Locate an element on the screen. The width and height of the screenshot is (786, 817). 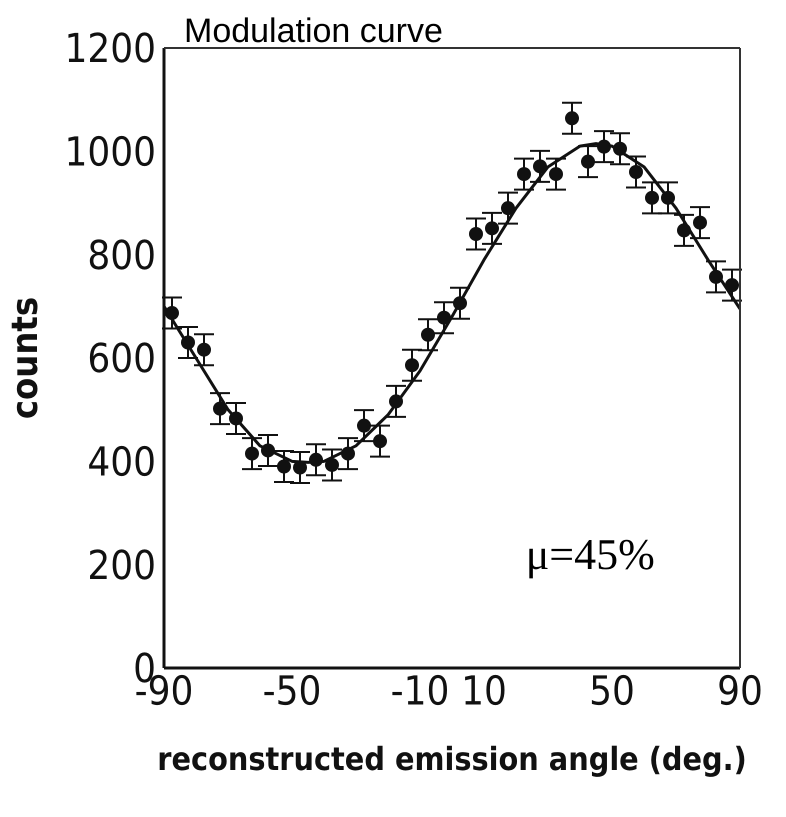
x-tick-label: 90 is located at coordinates (740, 691).